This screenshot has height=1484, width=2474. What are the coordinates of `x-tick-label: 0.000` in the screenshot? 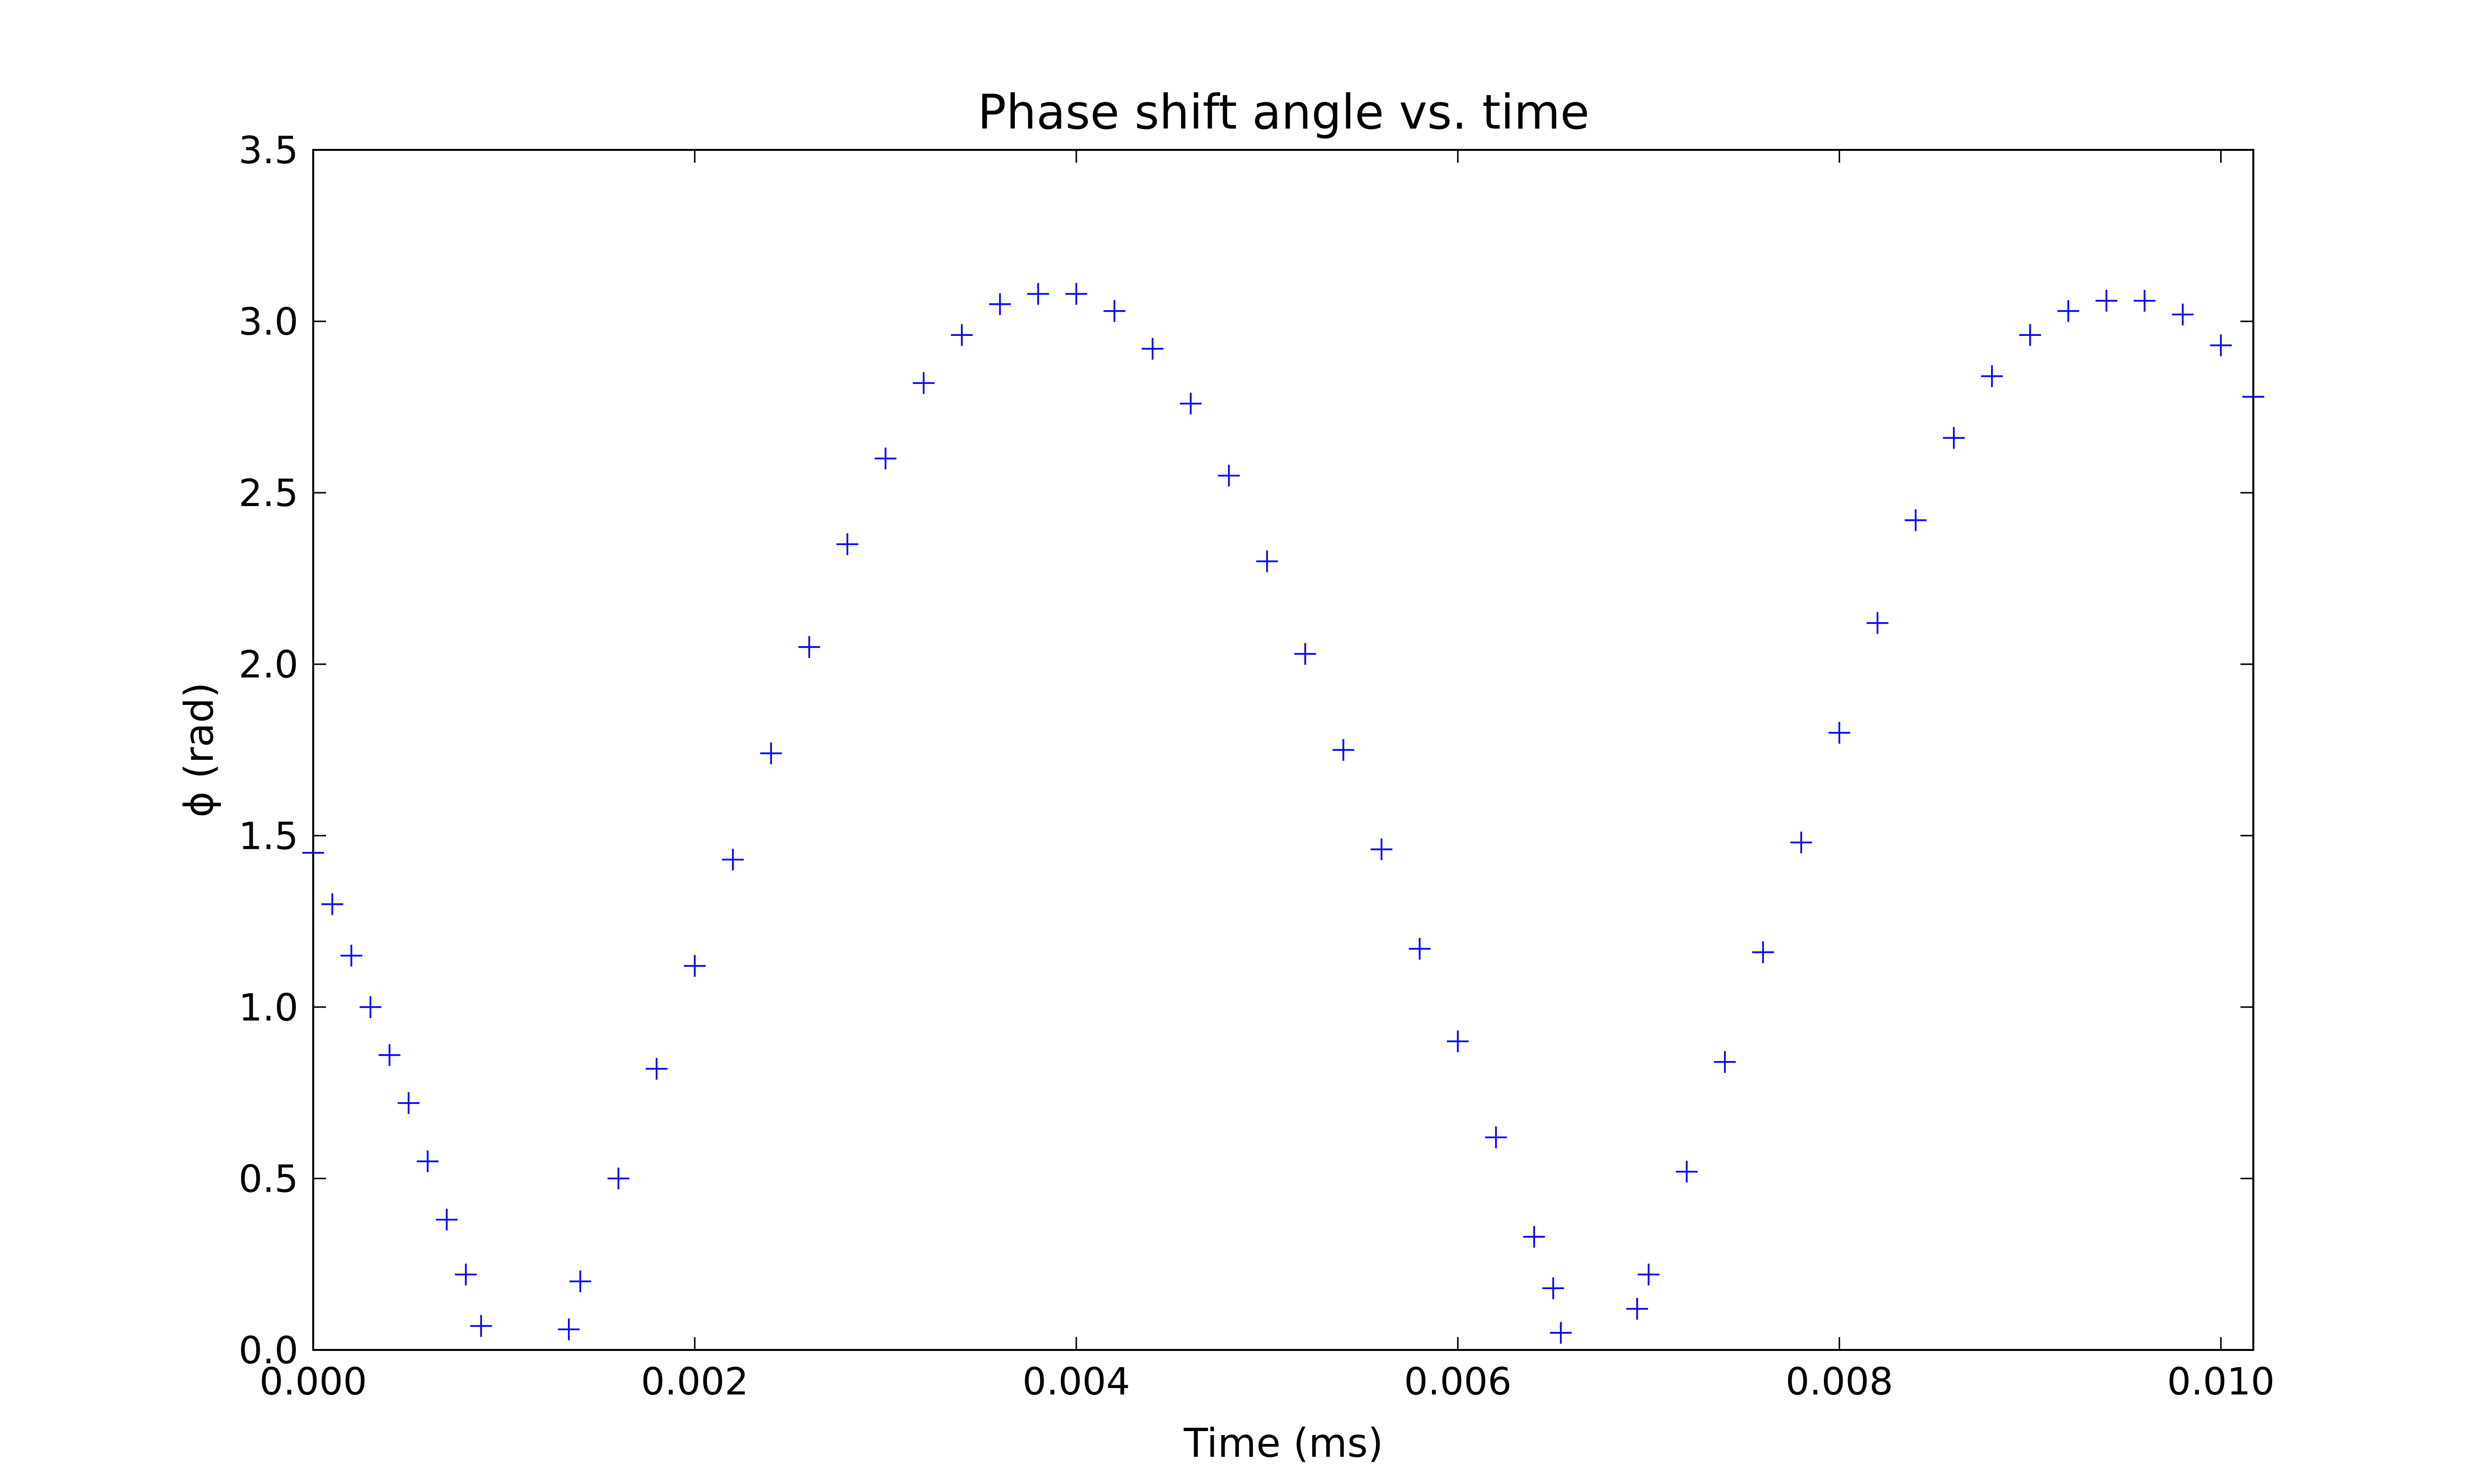 It's located at (313, 1381).